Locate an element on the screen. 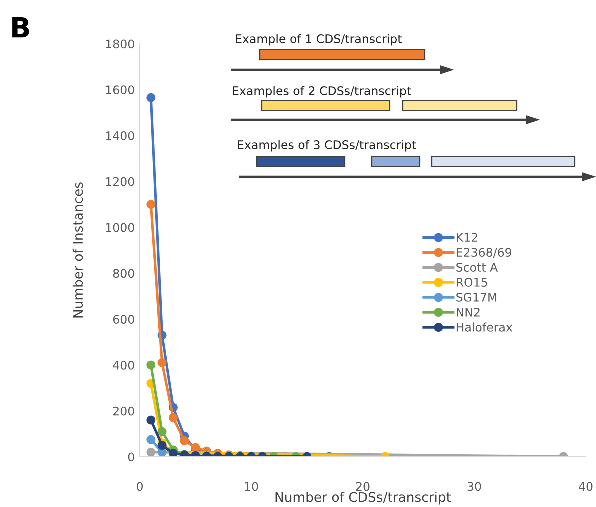 Image resolution: width=596 pixels, height=507 pixels. x-tick-label: 30 is located at coordinates (475, 487).